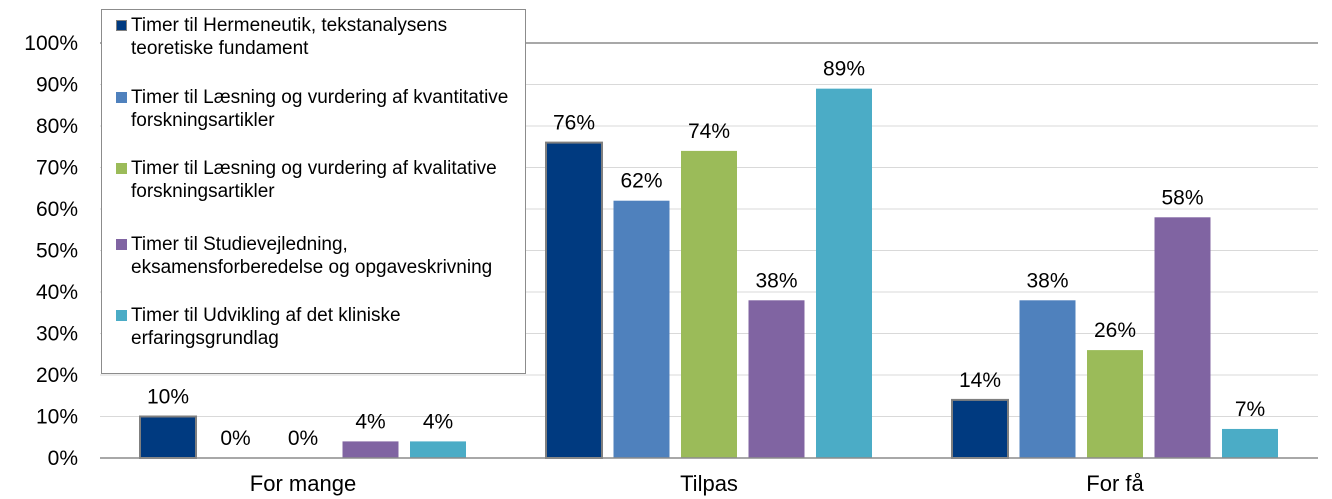  I want to click on y-tick-label: 80%, so click(57, 126).